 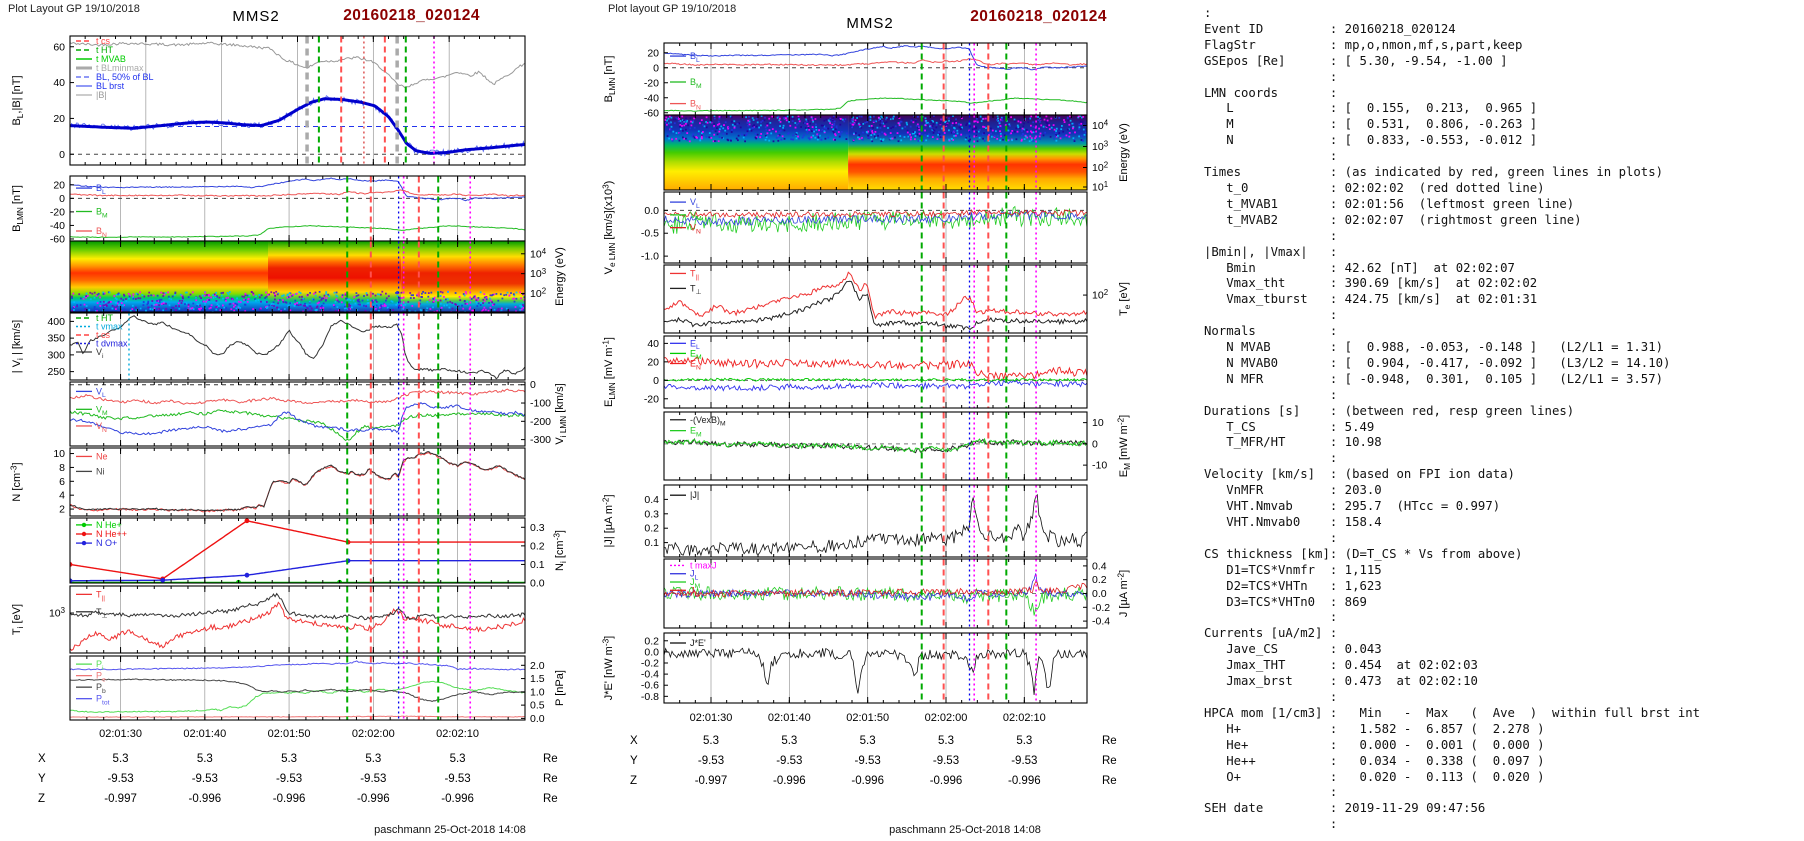 What do you see at coordinates (100, 595) in the screenshot?
I see `legend-label: T||` at bounding box center [100, 595].